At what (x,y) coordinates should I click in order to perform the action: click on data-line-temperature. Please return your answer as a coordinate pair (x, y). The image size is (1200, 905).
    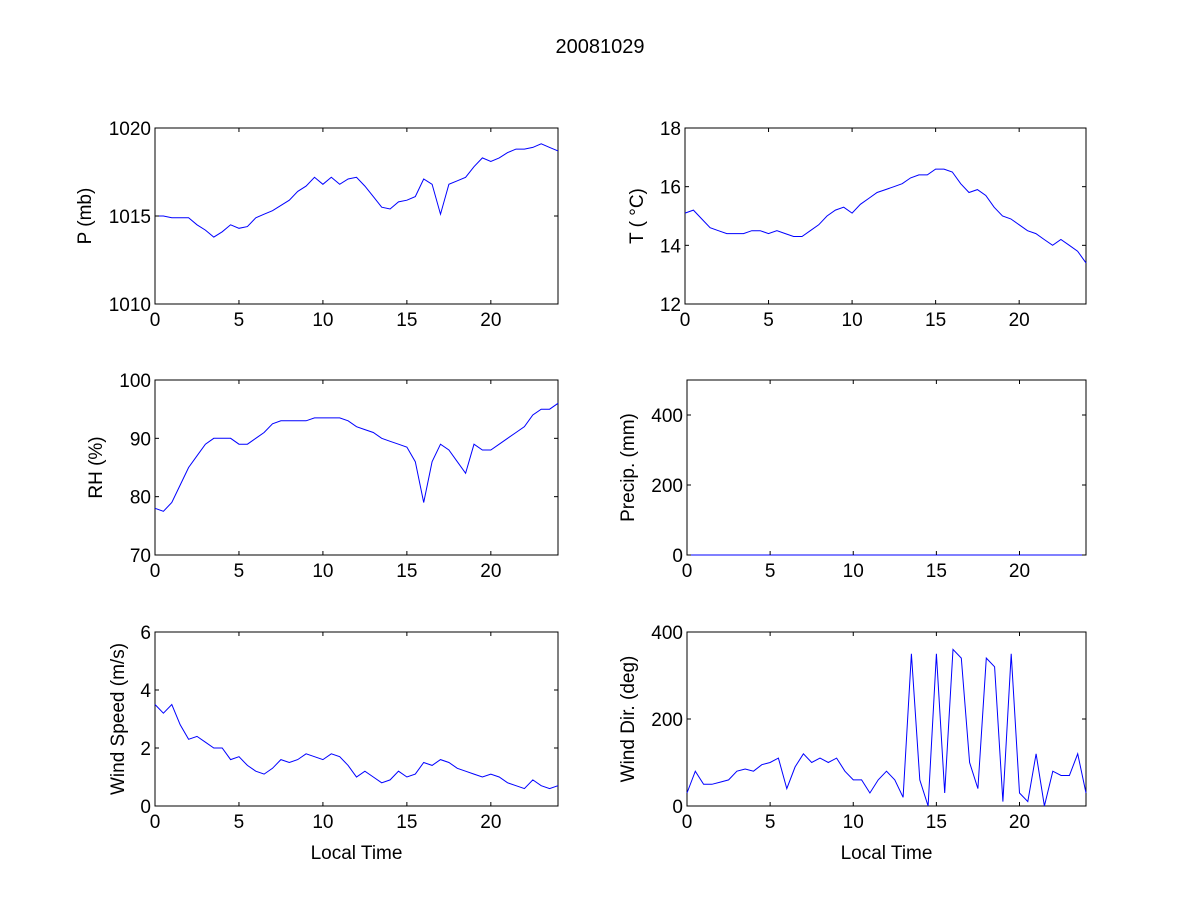
    Looking at the image, I should click on (885, 216).